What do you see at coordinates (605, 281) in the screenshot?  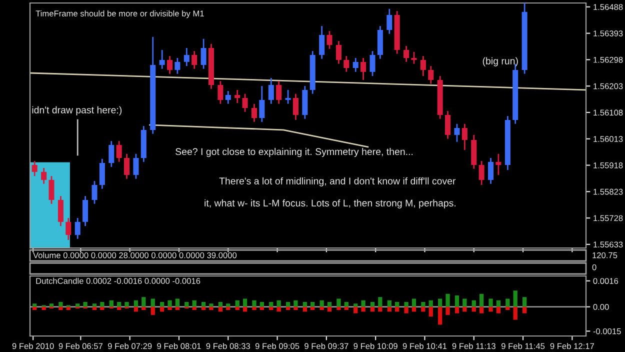 I see `y-tick-label: 0.0016` at bounding box center [605, 281].